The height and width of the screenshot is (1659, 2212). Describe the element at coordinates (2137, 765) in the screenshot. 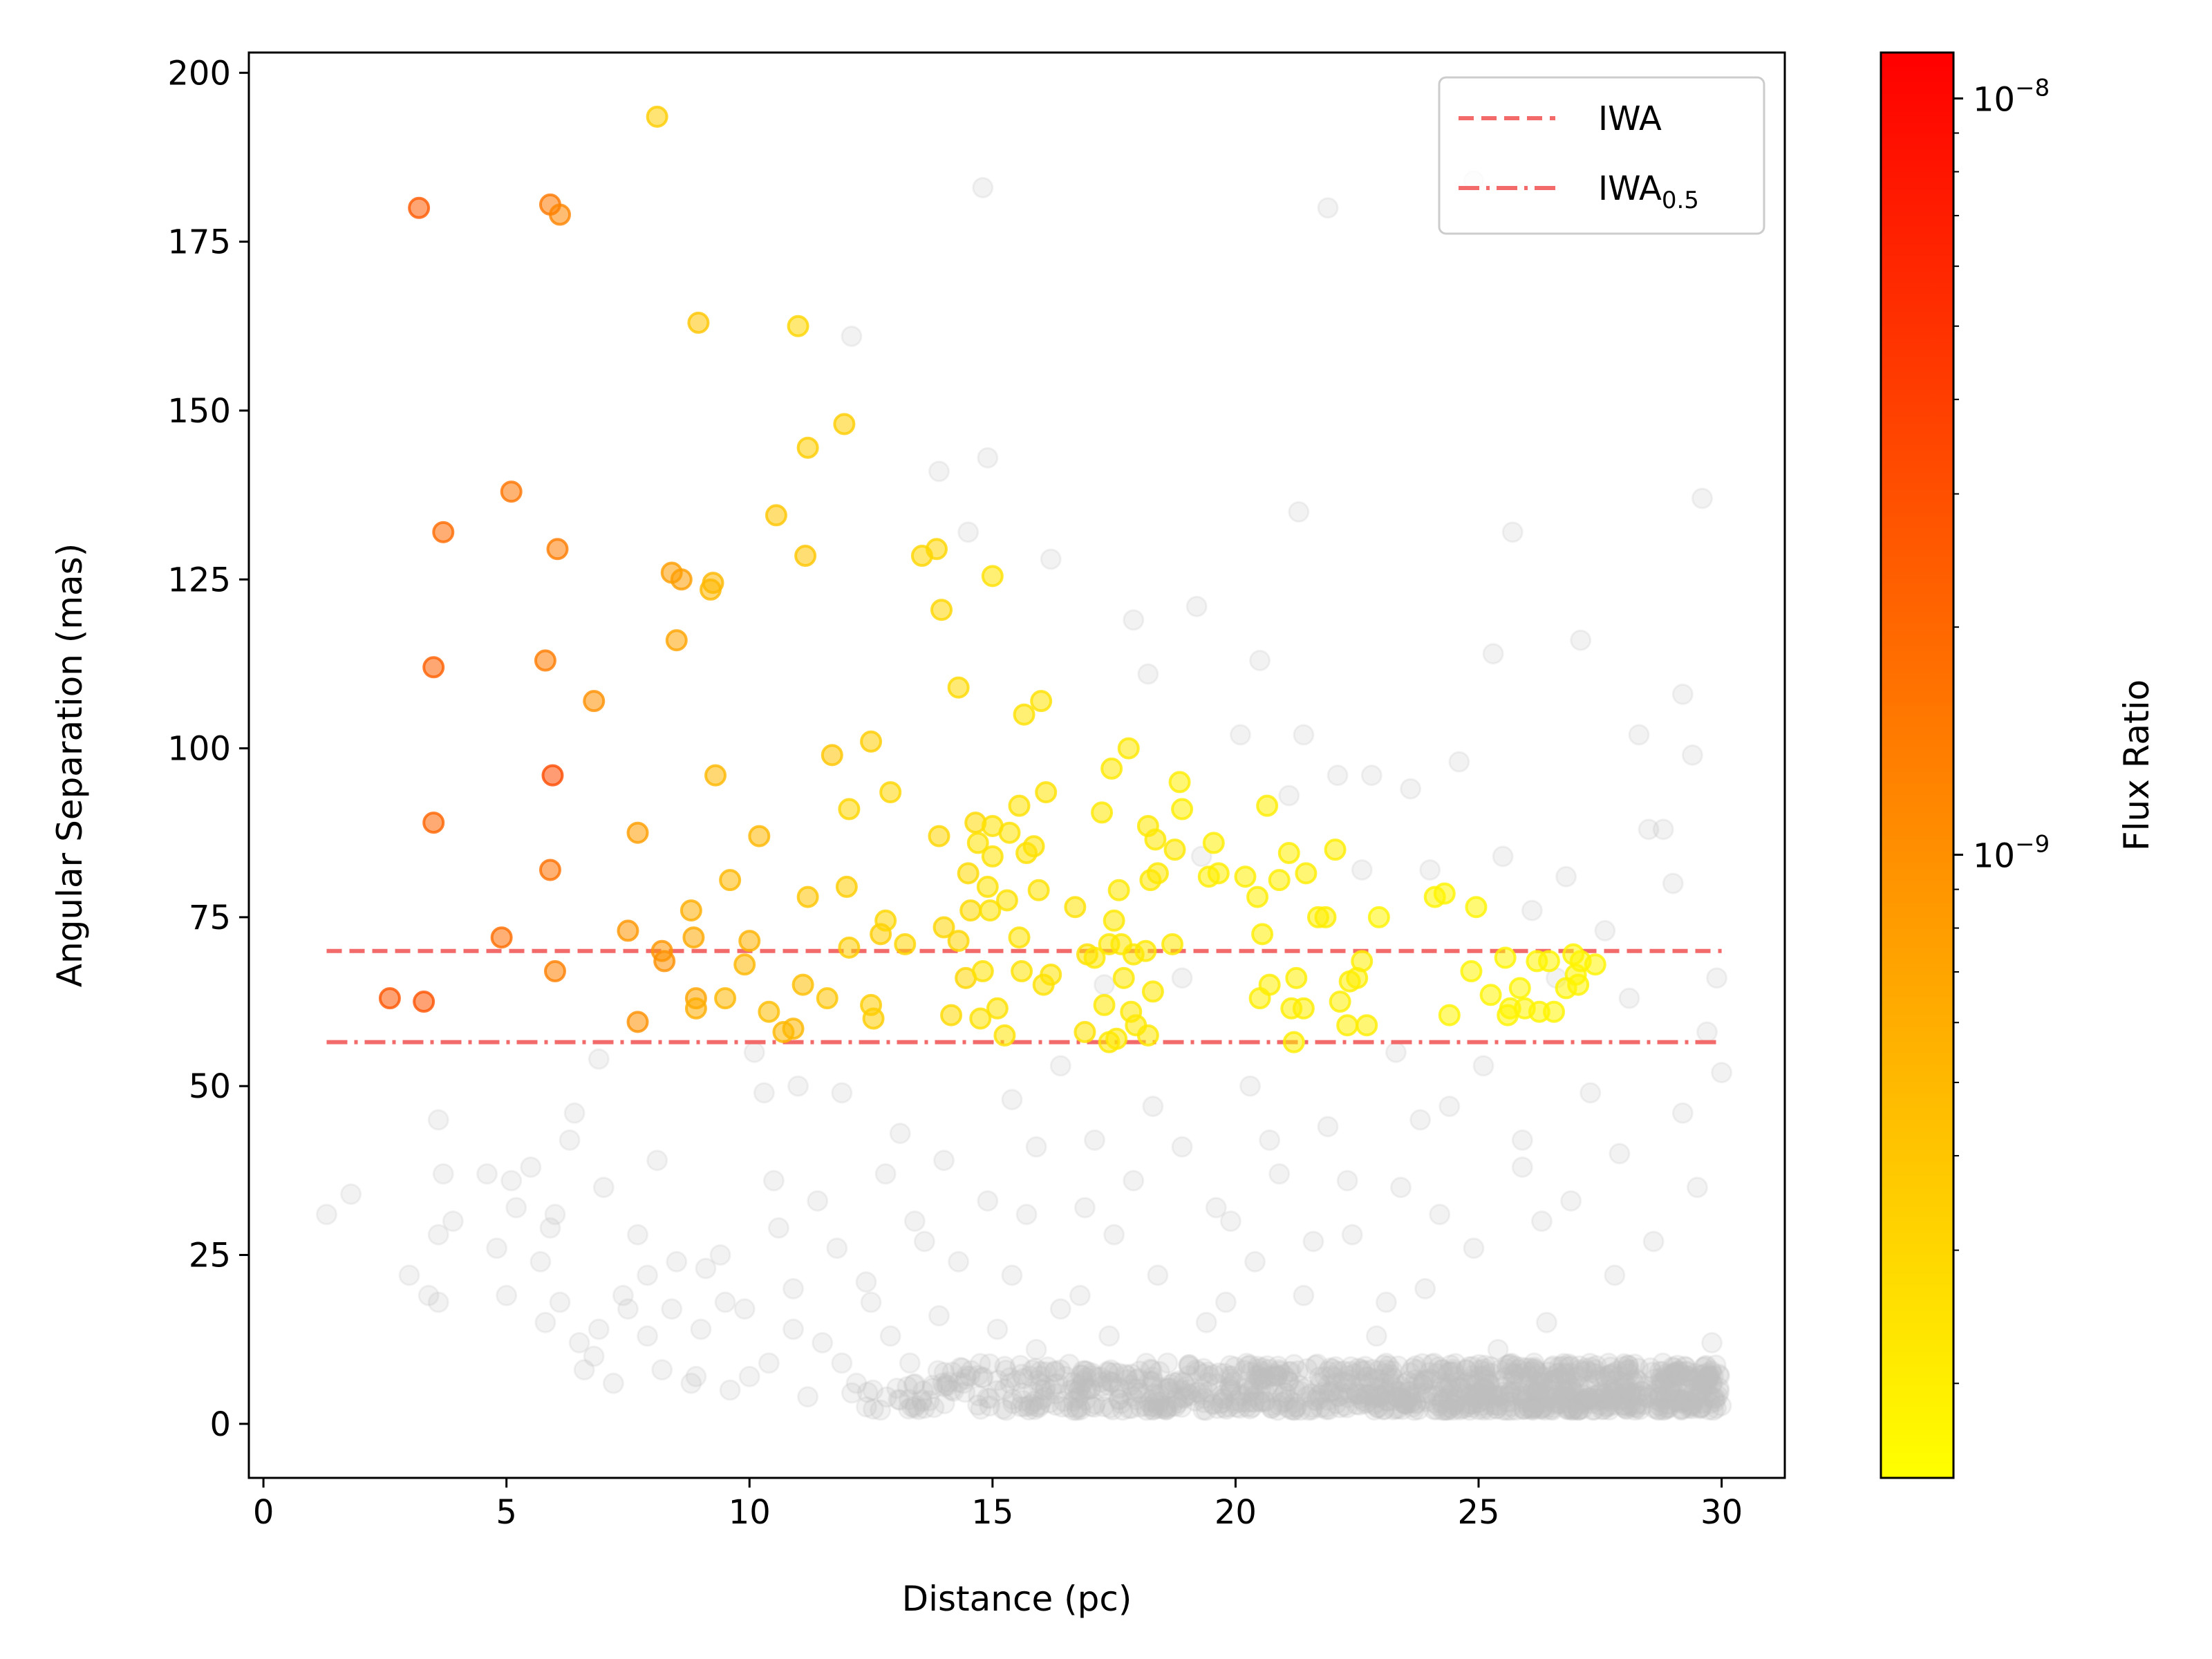

I see `colorbar-label: Flux Ratio` at that location.